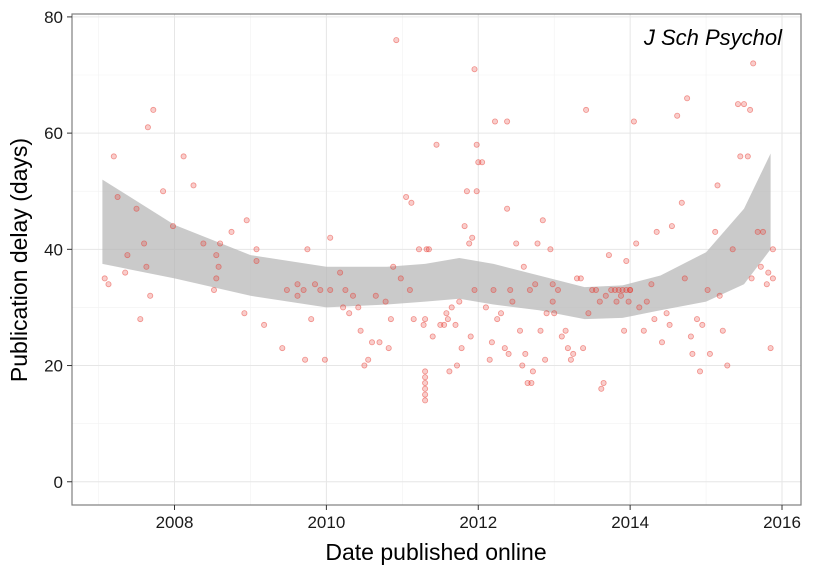  What do you see at coordinates (53, 17) in the screenshot?
I see `y-tick-label: 80` at bounding box center [53, 17].